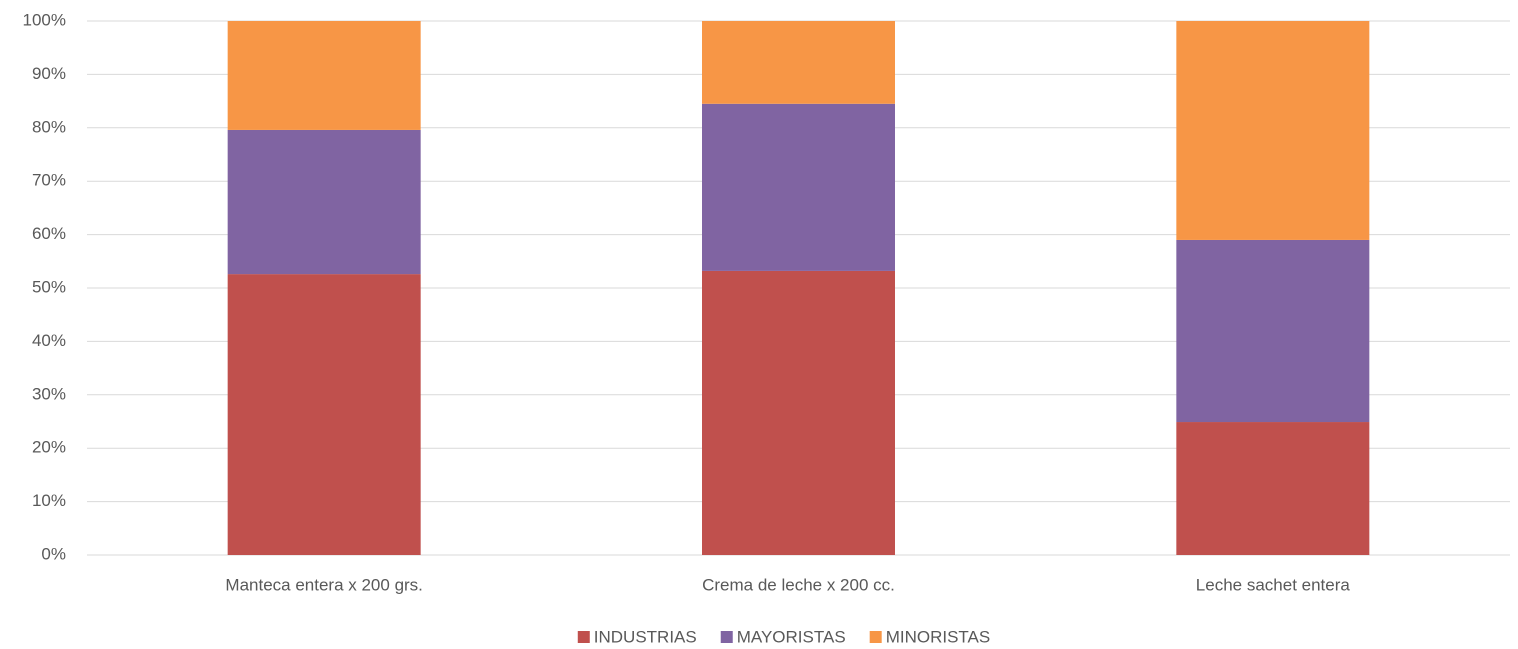  What do you see at coordinates (49, 233) in the screenshot?
I see `y-tick-label: 60%` at bounding box center [49, 233].